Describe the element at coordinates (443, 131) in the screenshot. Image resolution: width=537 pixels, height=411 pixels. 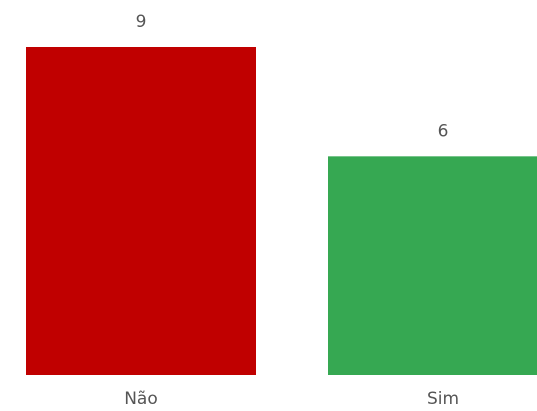
I see `data-label: 6` at that location.